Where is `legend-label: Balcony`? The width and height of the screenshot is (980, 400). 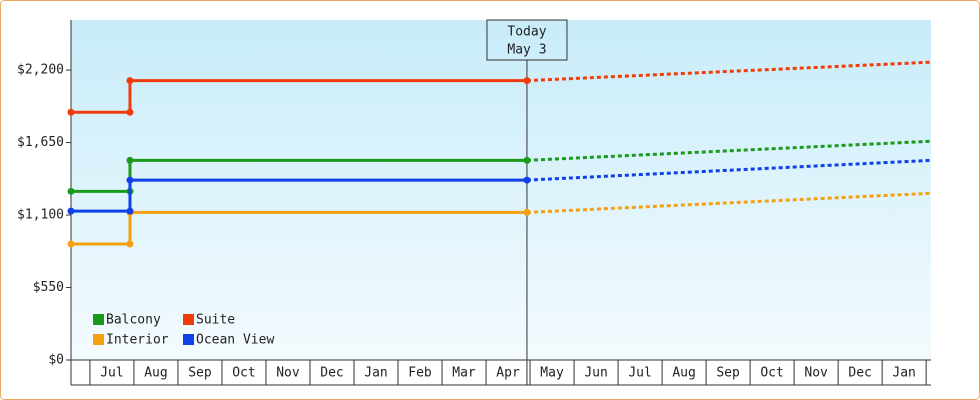
legend-label: Balcony is located at coordinates (133, 320).